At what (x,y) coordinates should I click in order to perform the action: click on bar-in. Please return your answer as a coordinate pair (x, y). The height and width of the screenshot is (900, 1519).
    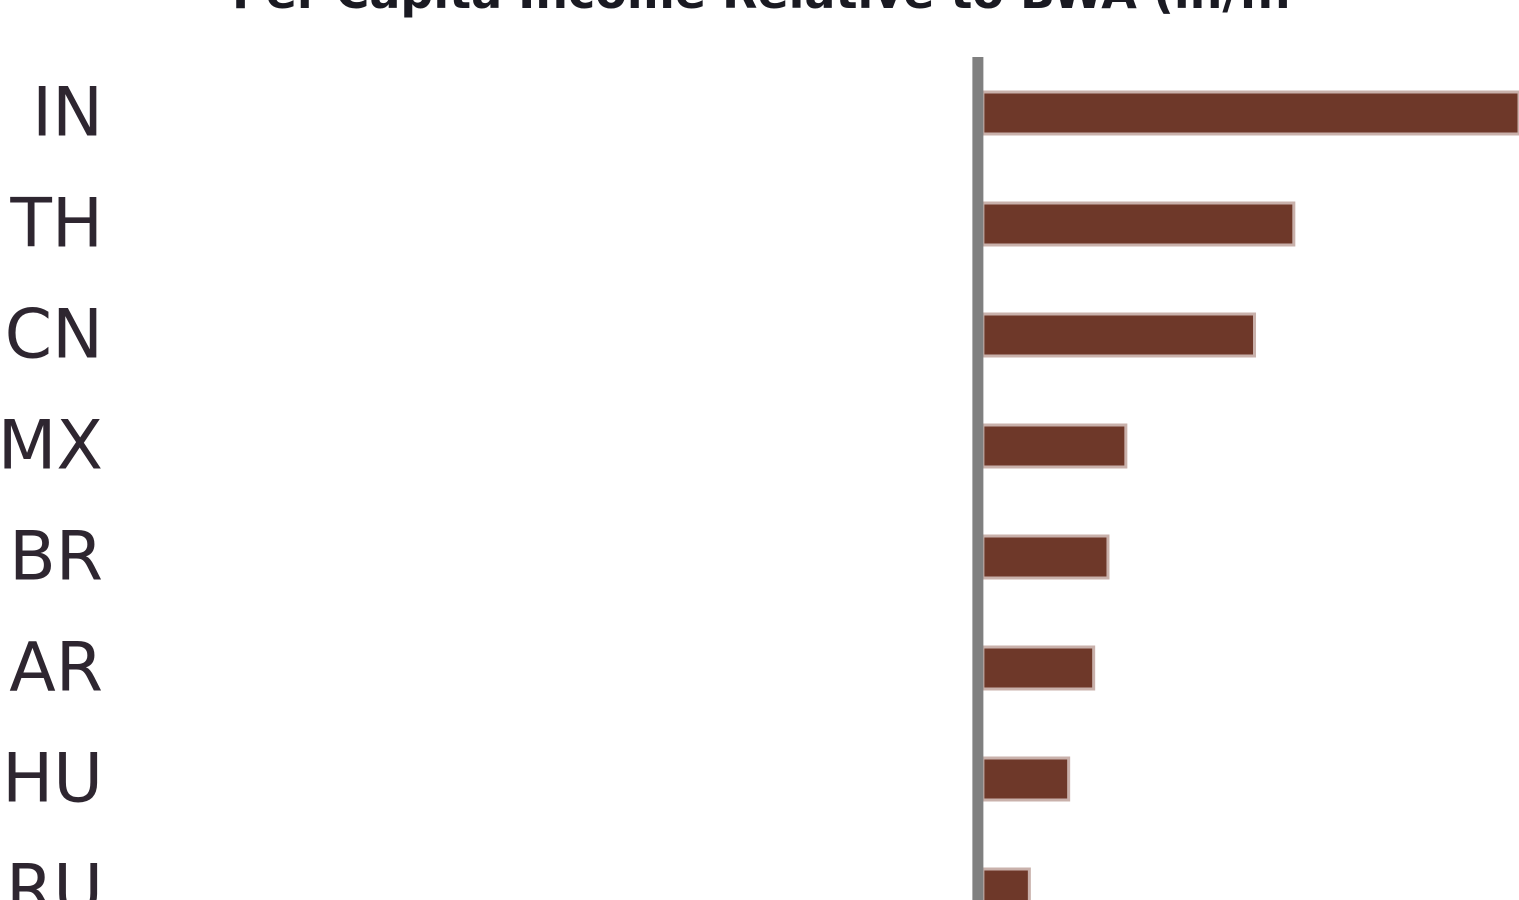
    Looking at the image, I should click on (1250, 113).